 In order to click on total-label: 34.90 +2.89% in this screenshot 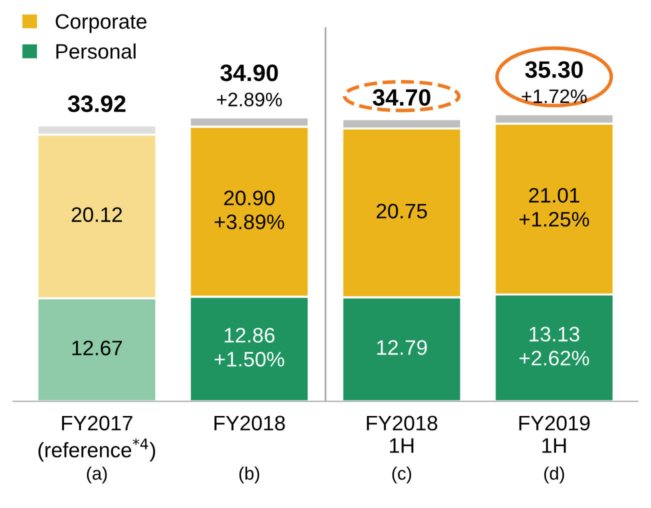, I will do `click(249, 85)`.